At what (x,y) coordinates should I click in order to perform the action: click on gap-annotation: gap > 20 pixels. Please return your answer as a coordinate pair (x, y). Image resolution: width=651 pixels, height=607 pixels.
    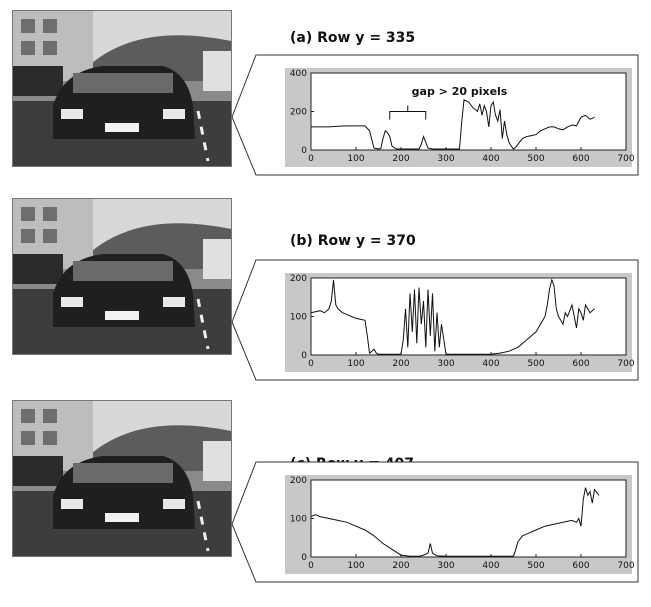
    Looking at the image, I should click on (460, 91).